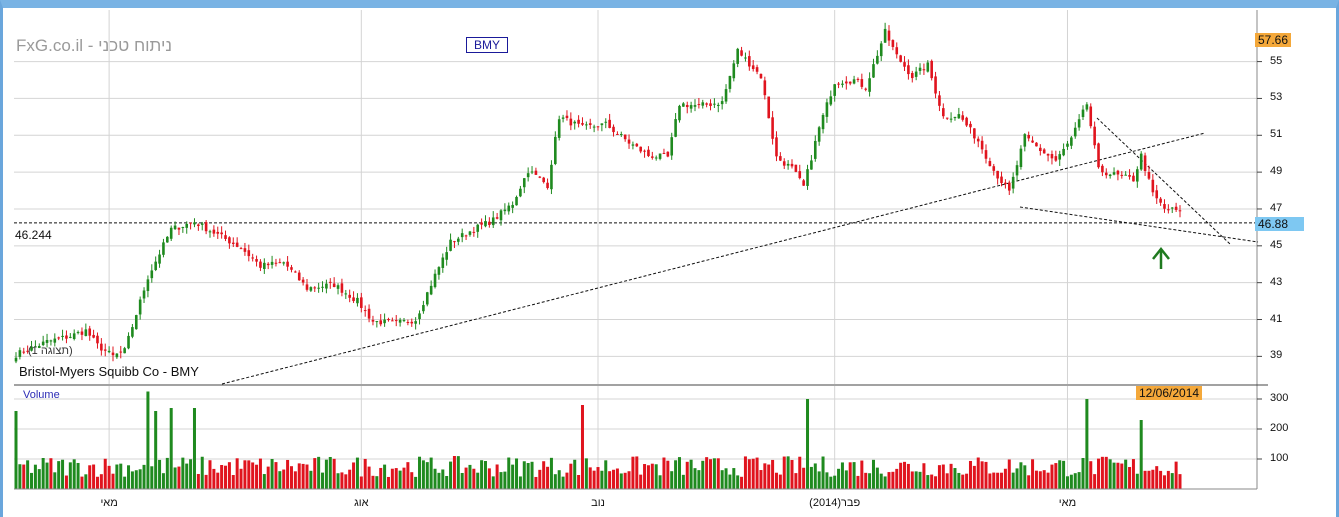 The width and height of the screenshot is (1339, 517). Describe the element at coordinates (487, 45) in the screenshot. I see `ticker-badge: BMY` at that location.